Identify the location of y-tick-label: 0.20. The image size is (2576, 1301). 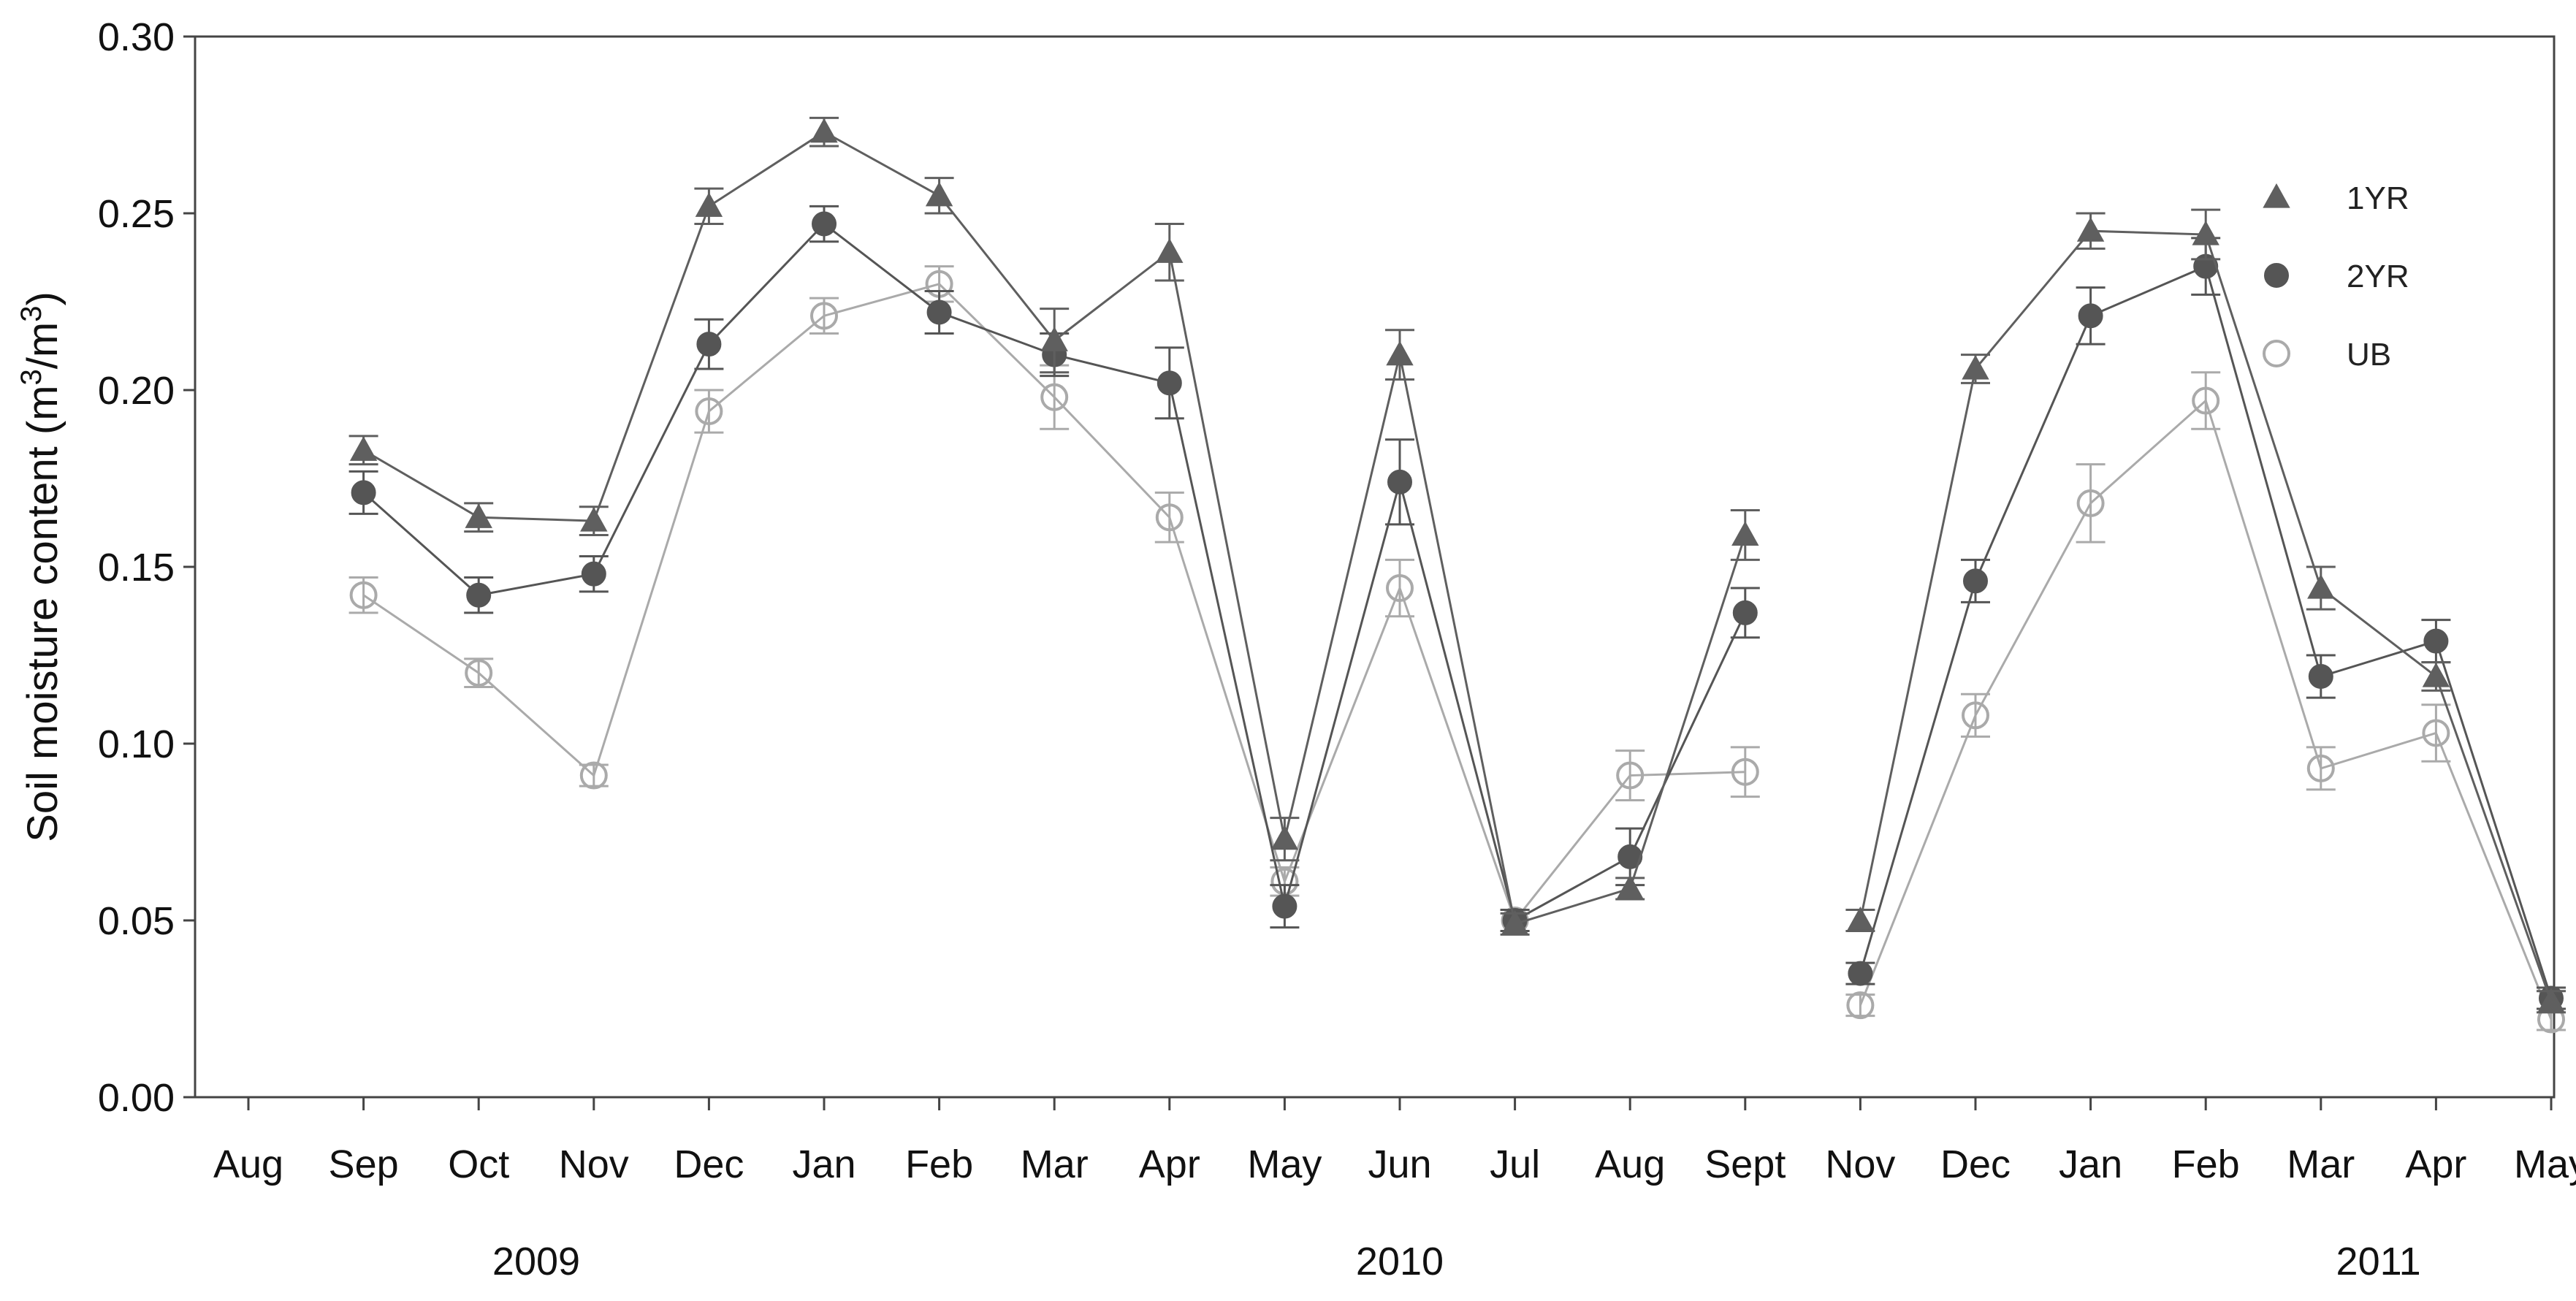
(137, 391).